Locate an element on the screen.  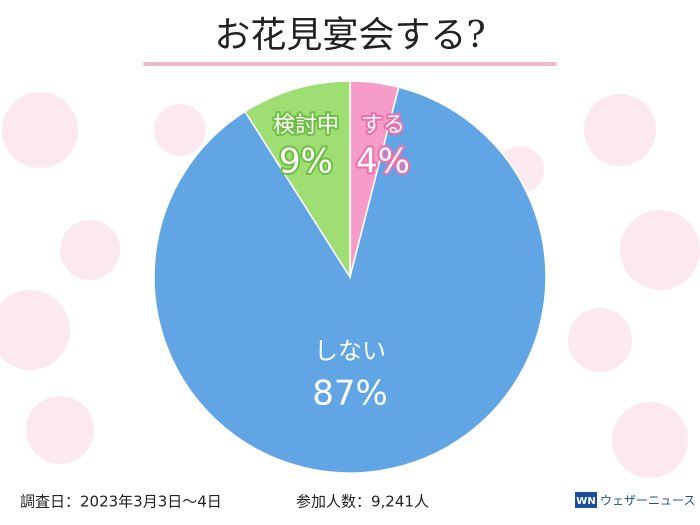
value-label: 87% is located at coordinates (350, 394).